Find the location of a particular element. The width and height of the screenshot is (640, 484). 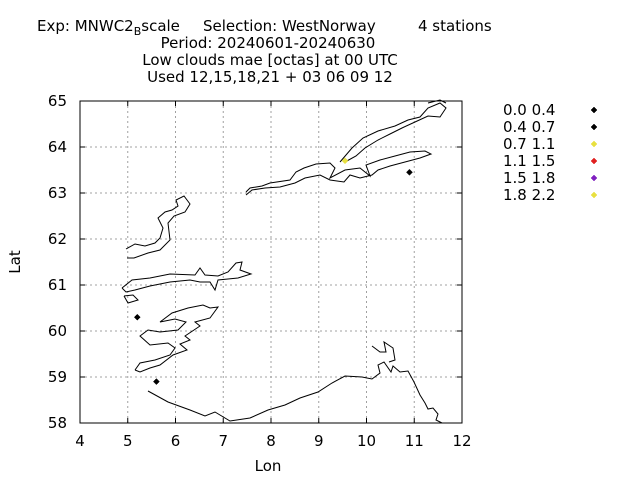

legend-label: 1.1 1.5 is located at coordinates (529, 161).